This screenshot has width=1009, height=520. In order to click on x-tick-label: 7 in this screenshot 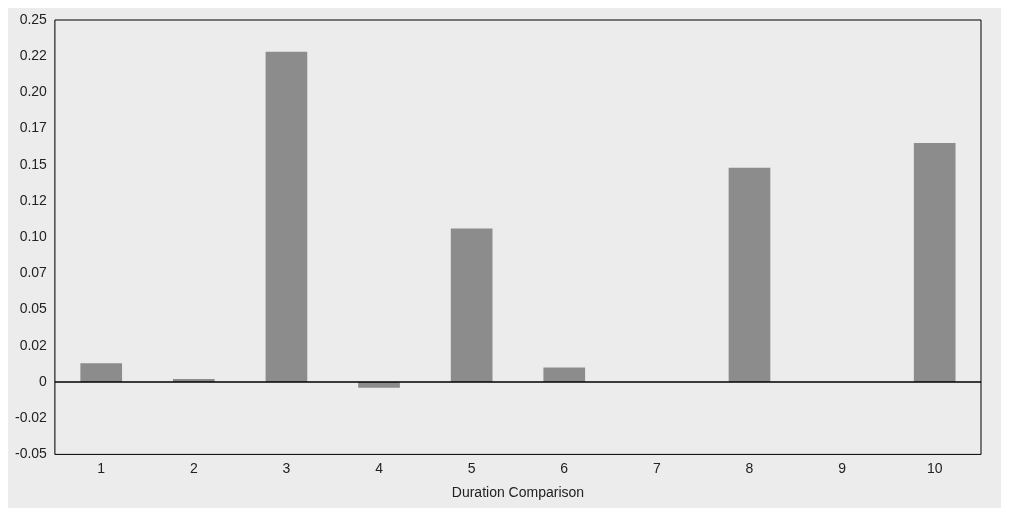, I will do `click(656, 467)`.